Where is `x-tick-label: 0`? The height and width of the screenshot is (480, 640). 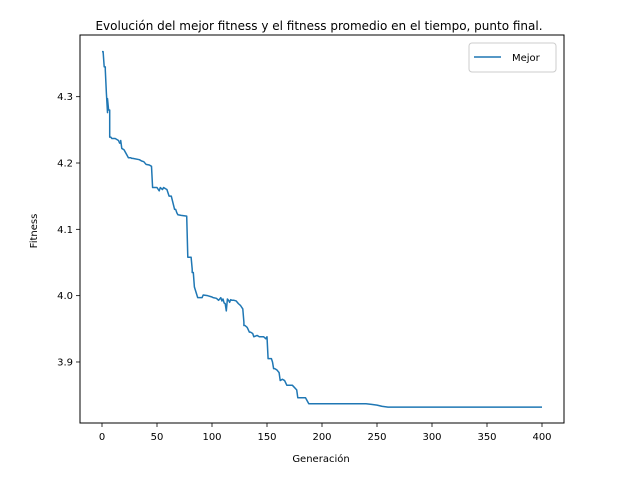
x-tick-label: 0 is located at coordinates (102, 437).